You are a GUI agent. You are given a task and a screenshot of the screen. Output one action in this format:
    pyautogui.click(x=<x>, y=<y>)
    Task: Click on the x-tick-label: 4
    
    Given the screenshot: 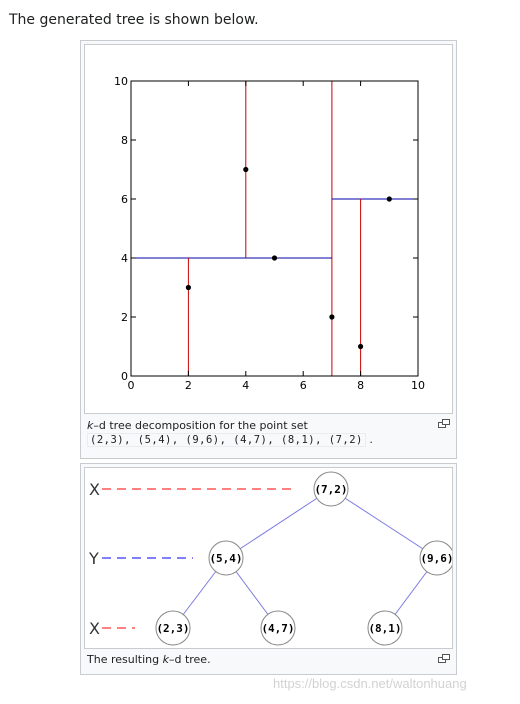 What is the action you would take?
    pyautogui.click(x=245, y=385)
    